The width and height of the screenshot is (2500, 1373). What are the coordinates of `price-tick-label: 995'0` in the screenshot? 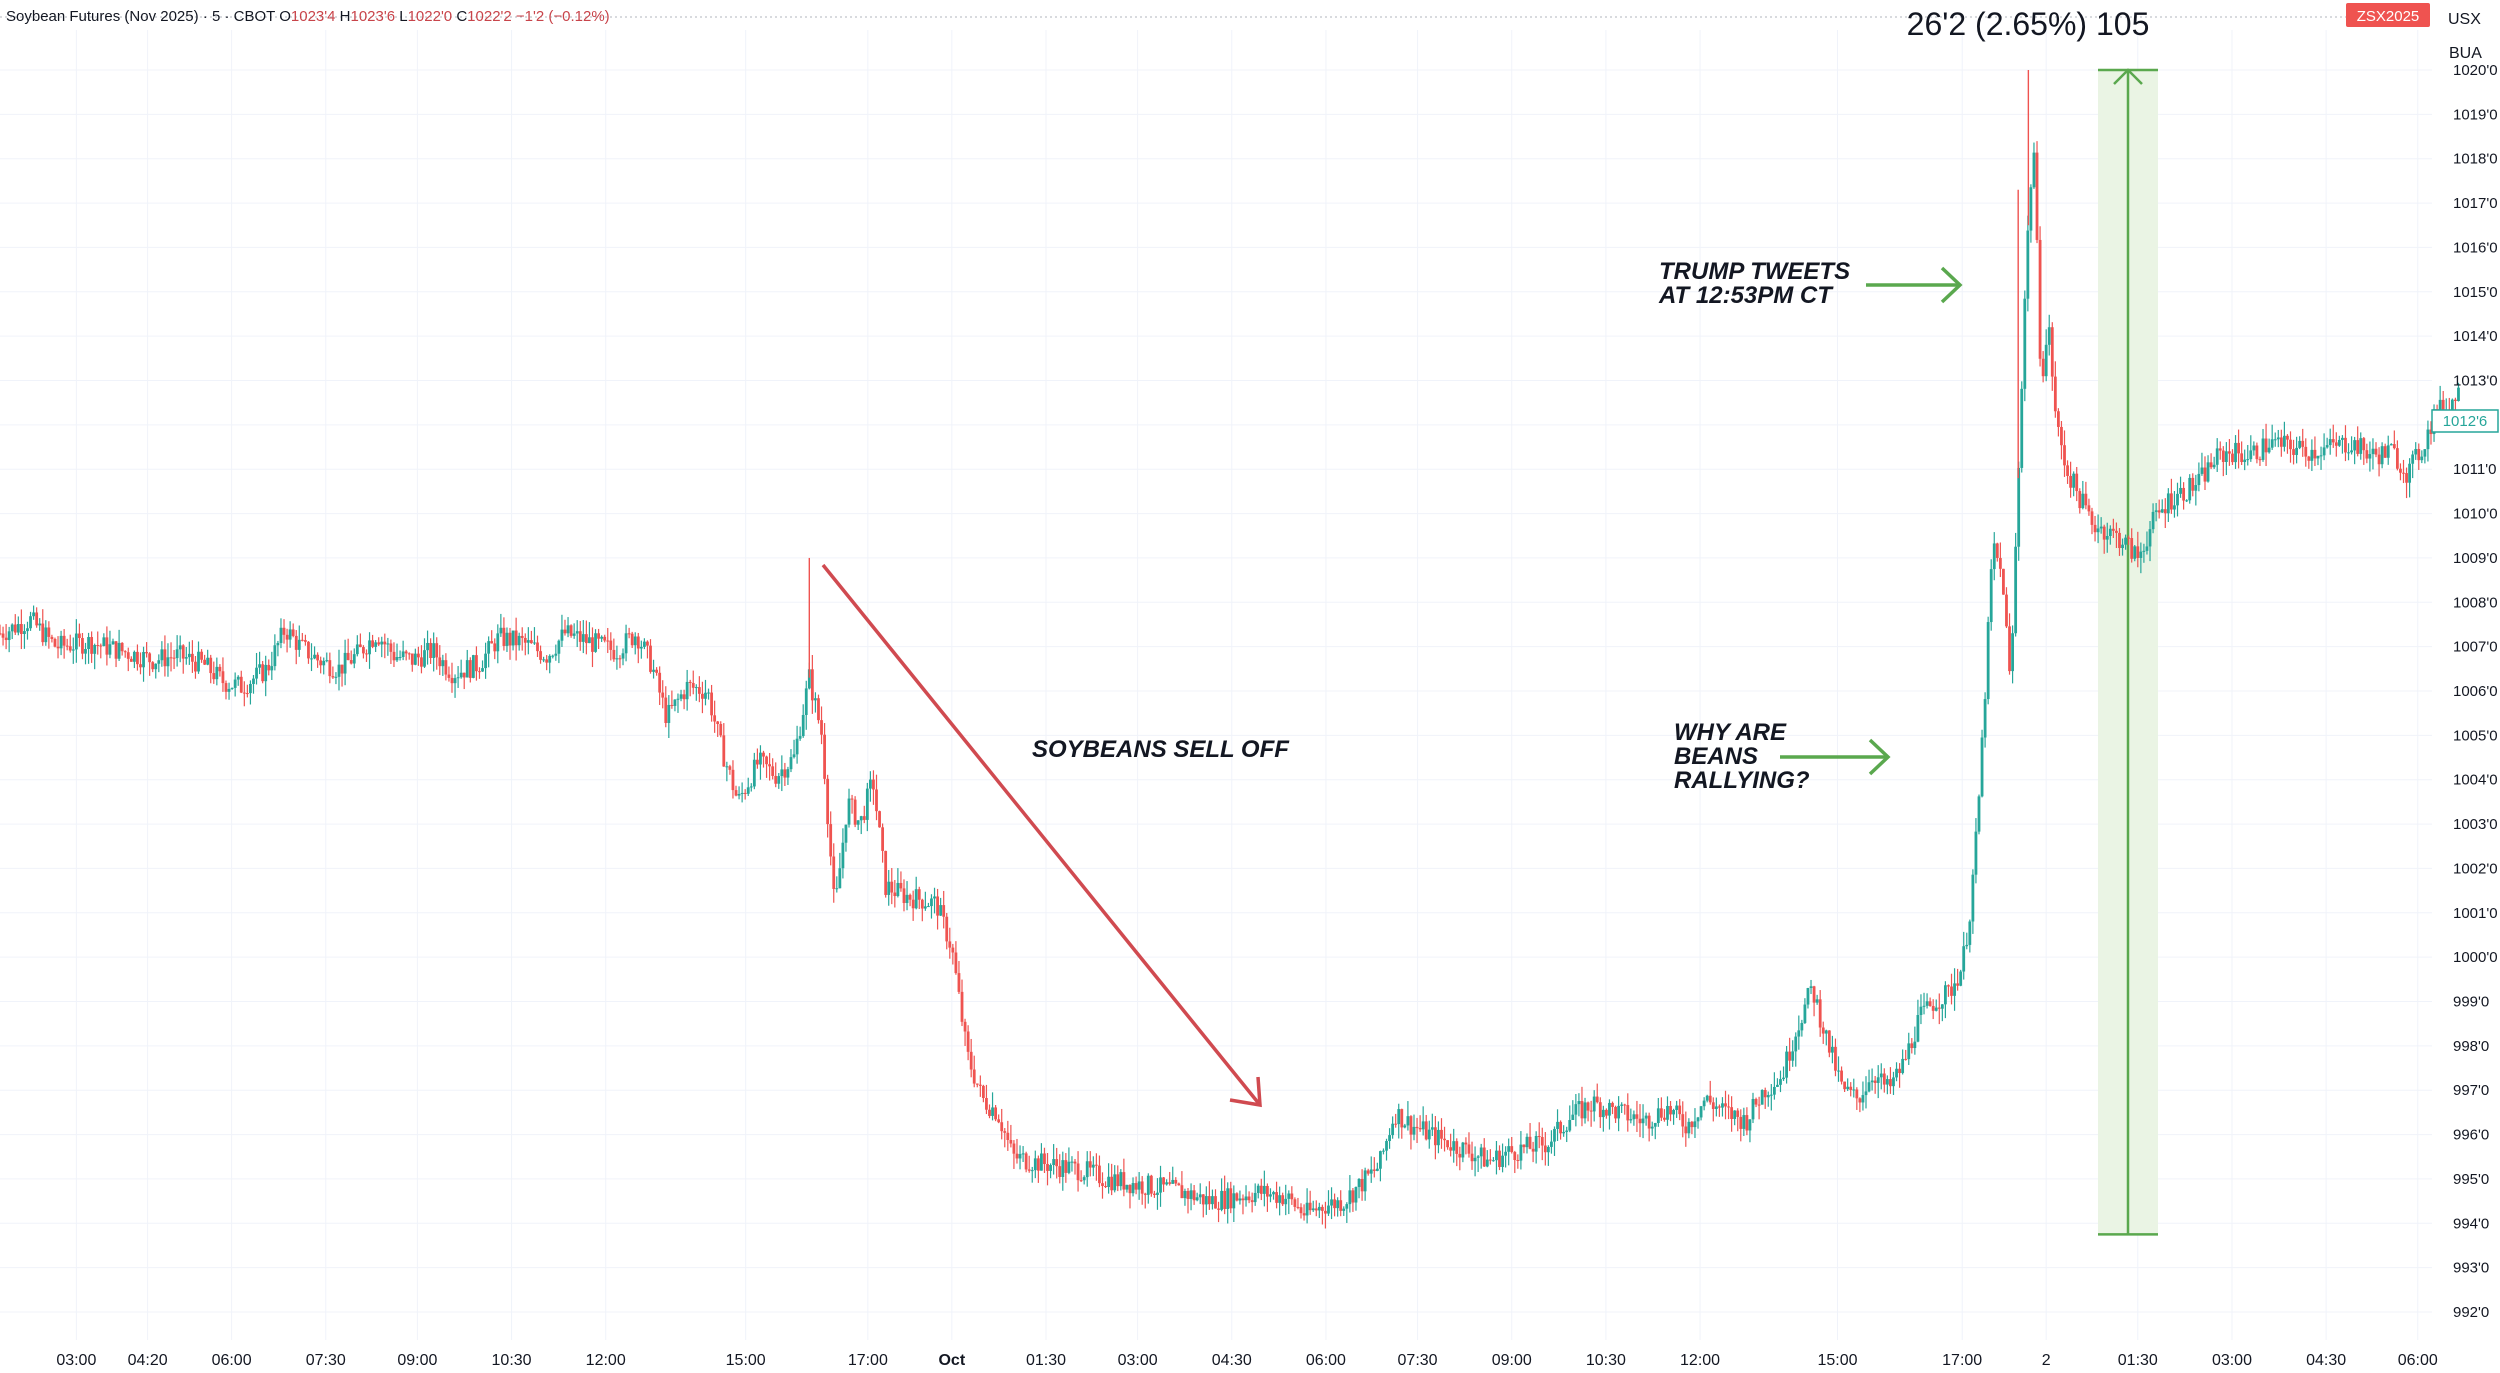 It's located at (2471, 1179).